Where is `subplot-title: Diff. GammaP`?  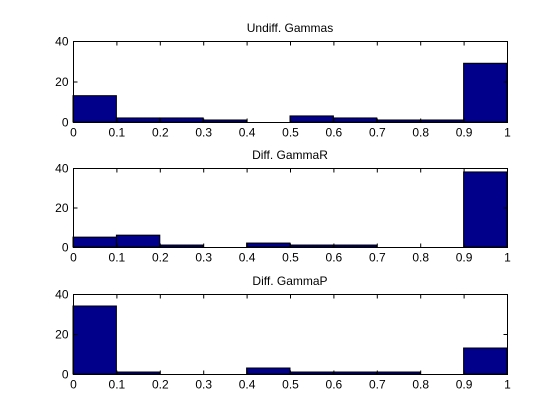
subplot-title: Diff. GammaP is located at coordinates (289, 281).